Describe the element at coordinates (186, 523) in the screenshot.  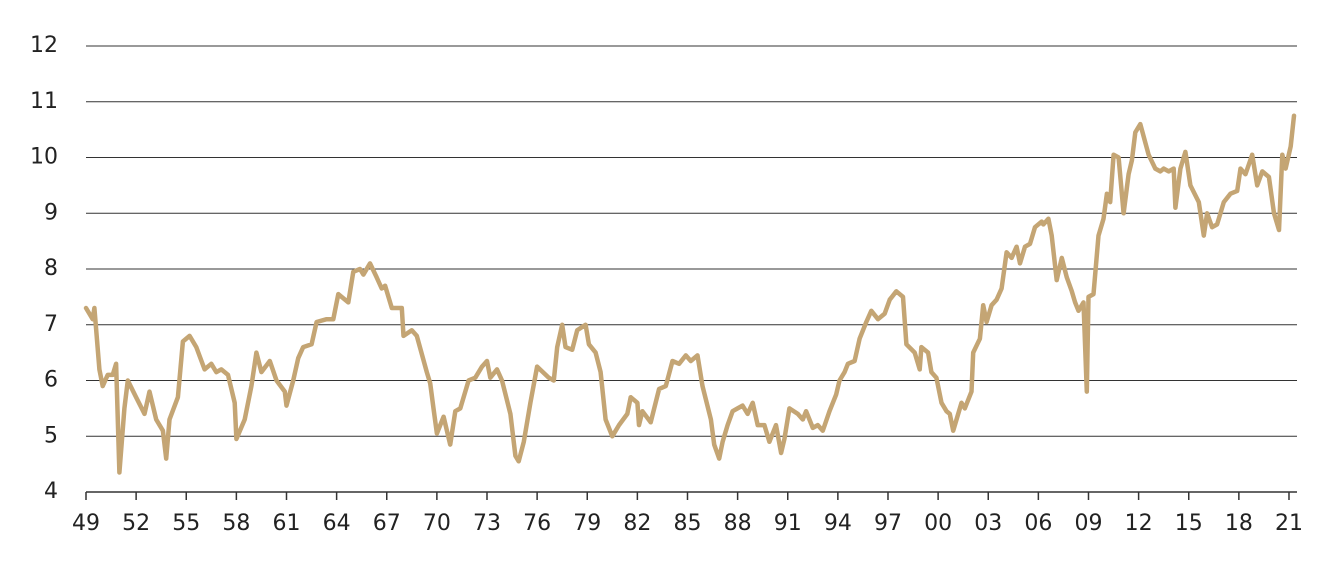
I see `x-tick-label: 55` at that location.